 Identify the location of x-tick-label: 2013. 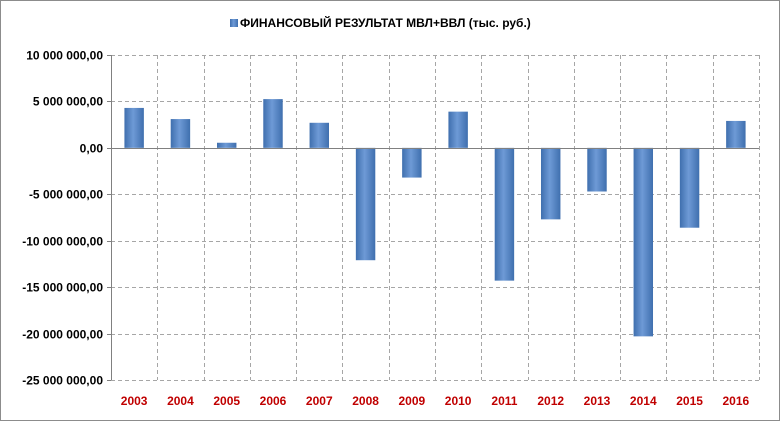
(597, 401).